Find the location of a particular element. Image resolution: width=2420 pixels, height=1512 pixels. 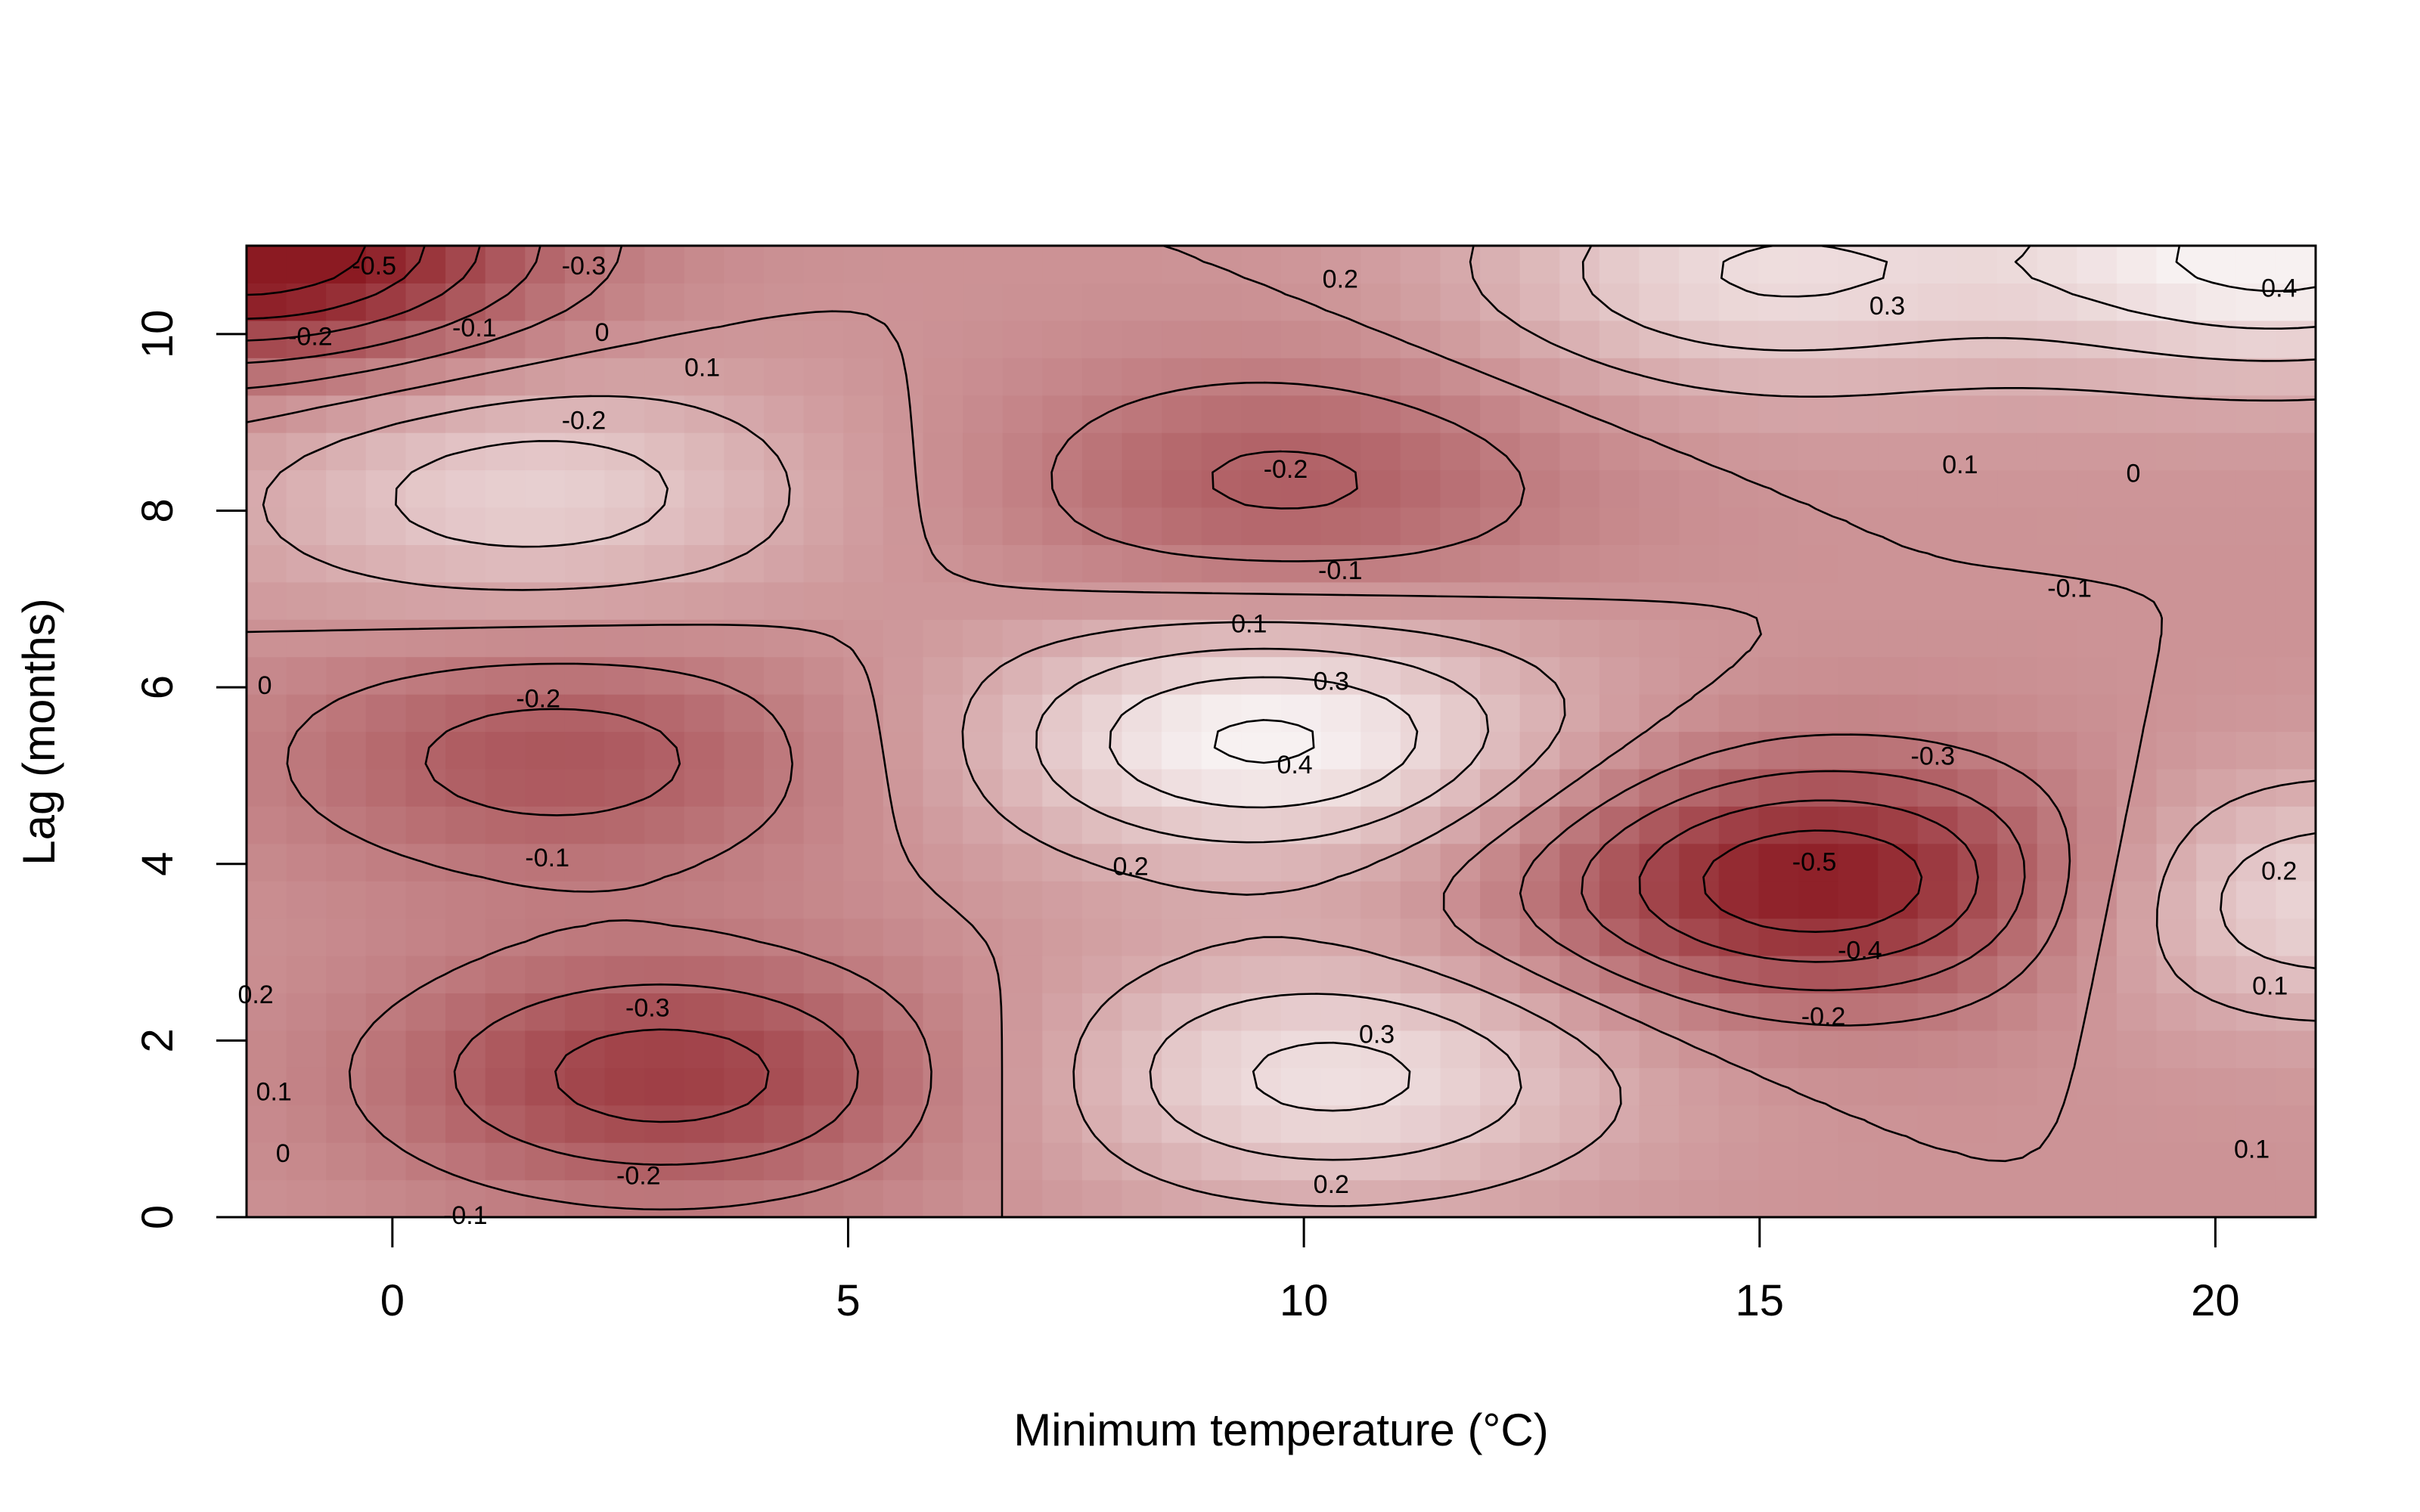

y-tick-label: 4 is located at coordinates (157, 864).